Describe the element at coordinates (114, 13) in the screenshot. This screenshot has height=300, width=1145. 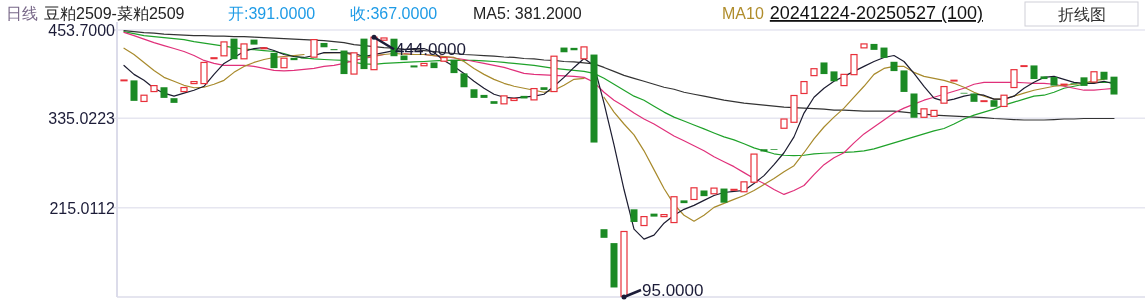
I see `chart-title: 豆粕2509-菜粕2509` at that location.